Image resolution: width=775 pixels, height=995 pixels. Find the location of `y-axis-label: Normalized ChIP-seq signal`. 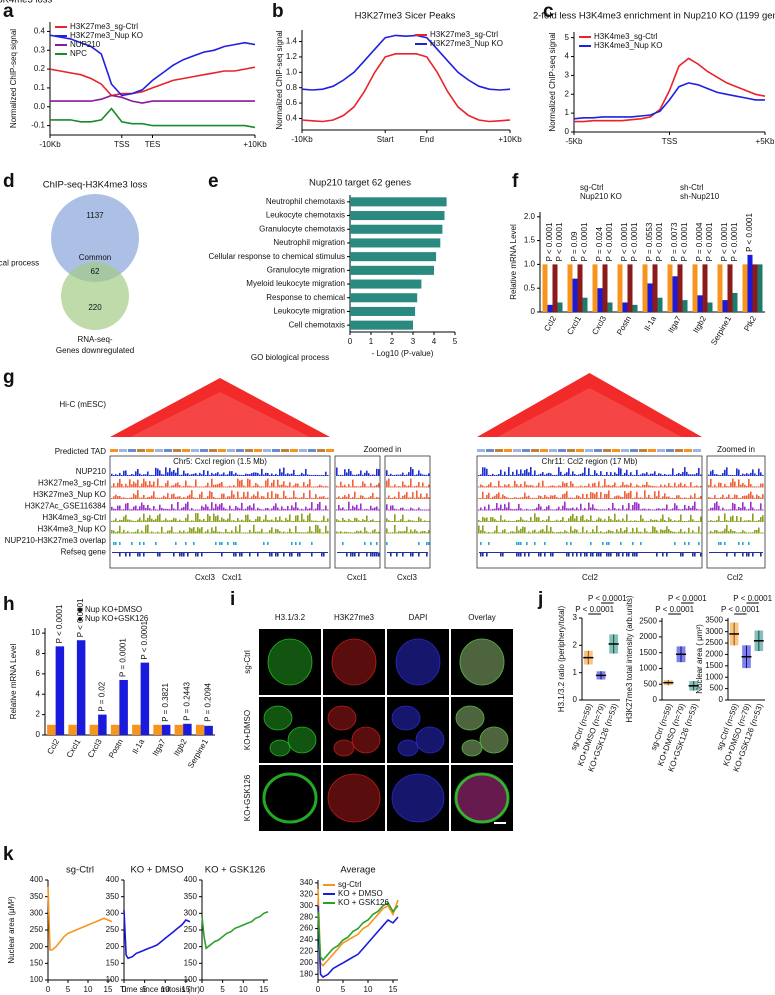

y-axis-label: Normalized ChIP-seq signal is located at coordinates (552, 81).